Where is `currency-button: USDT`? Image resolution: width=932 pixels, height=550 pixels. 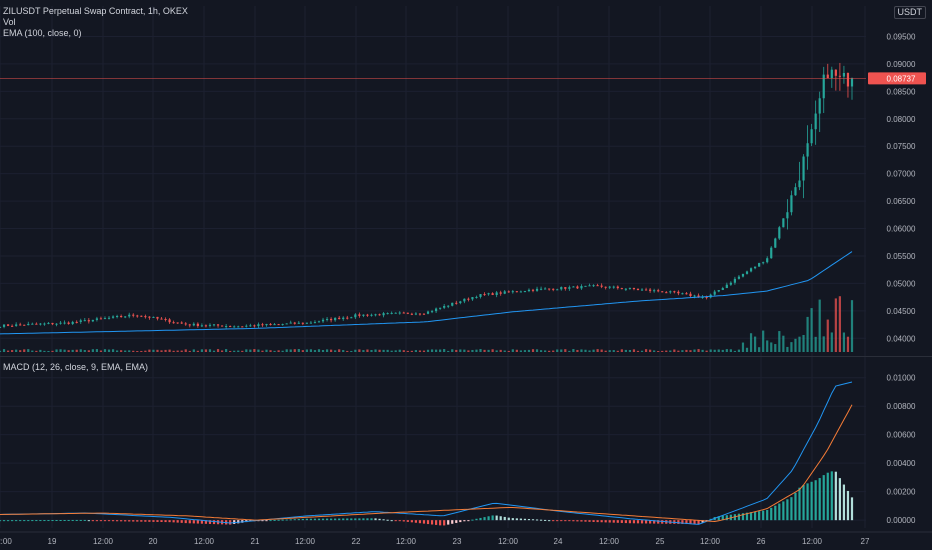
currency-button: USDT is located at coordinates (909, 12).